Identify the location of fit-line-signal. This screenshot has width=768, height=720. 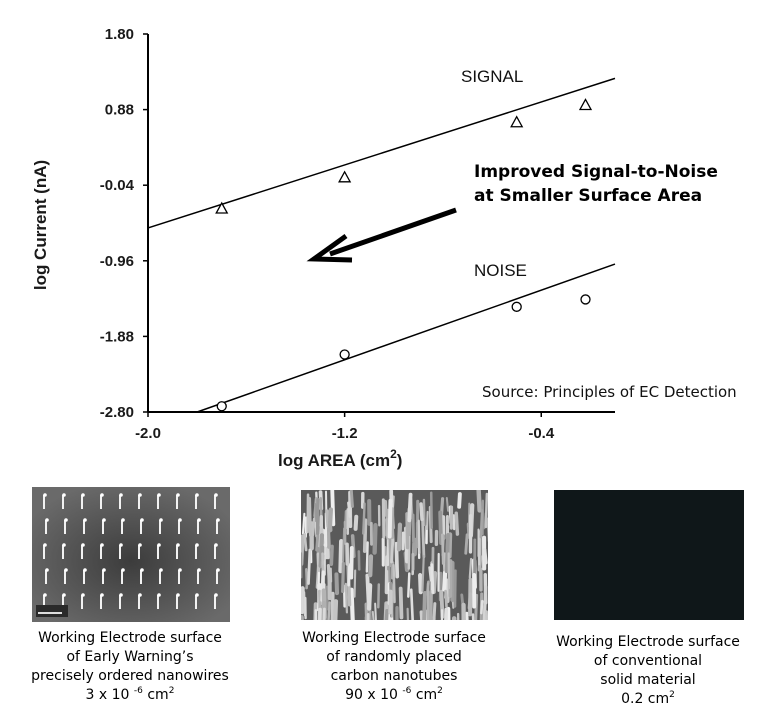
(381, 153).